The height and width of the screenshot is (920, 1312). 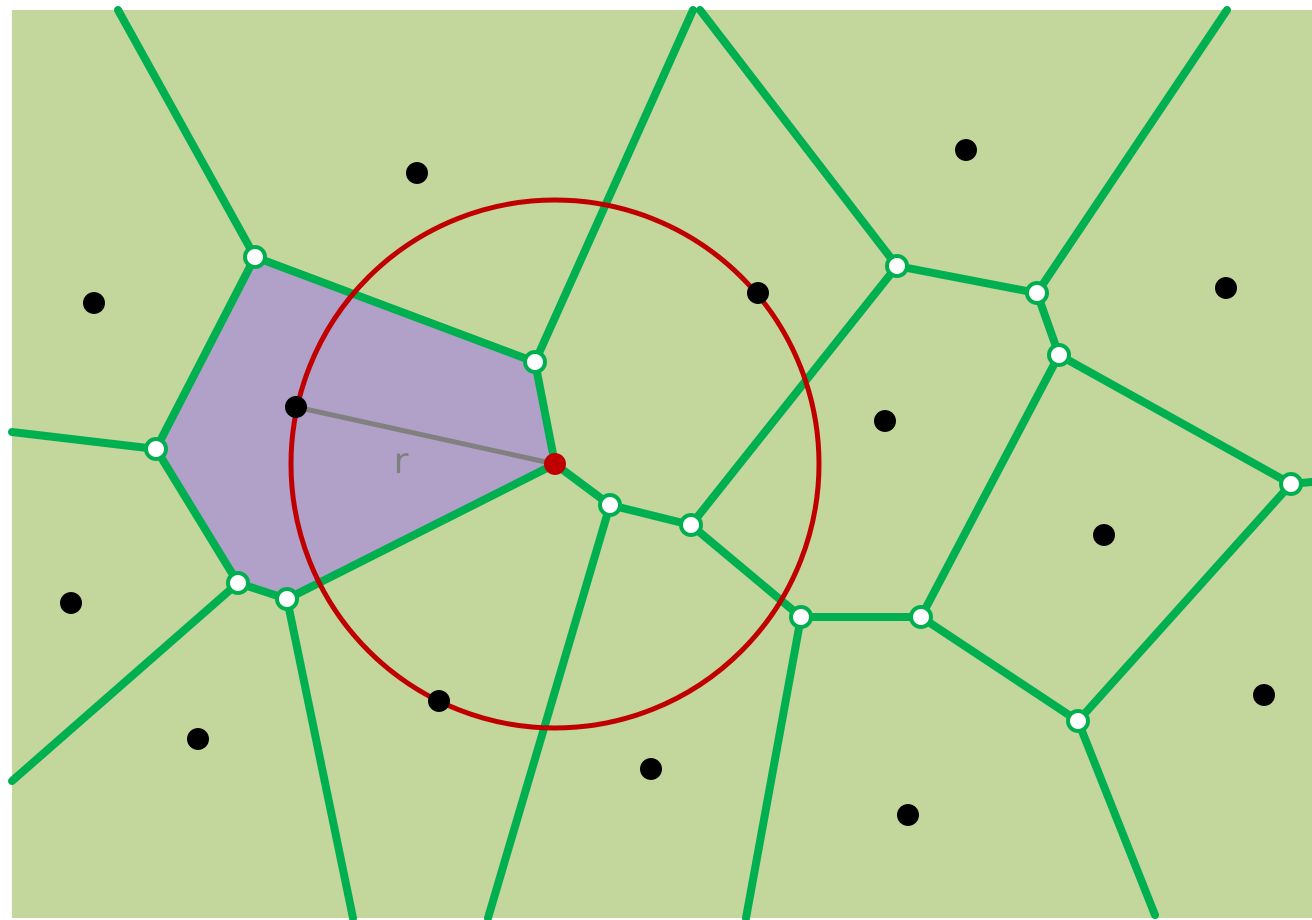 I want to click on circle-center-vertex, so click(x=555, y=464).